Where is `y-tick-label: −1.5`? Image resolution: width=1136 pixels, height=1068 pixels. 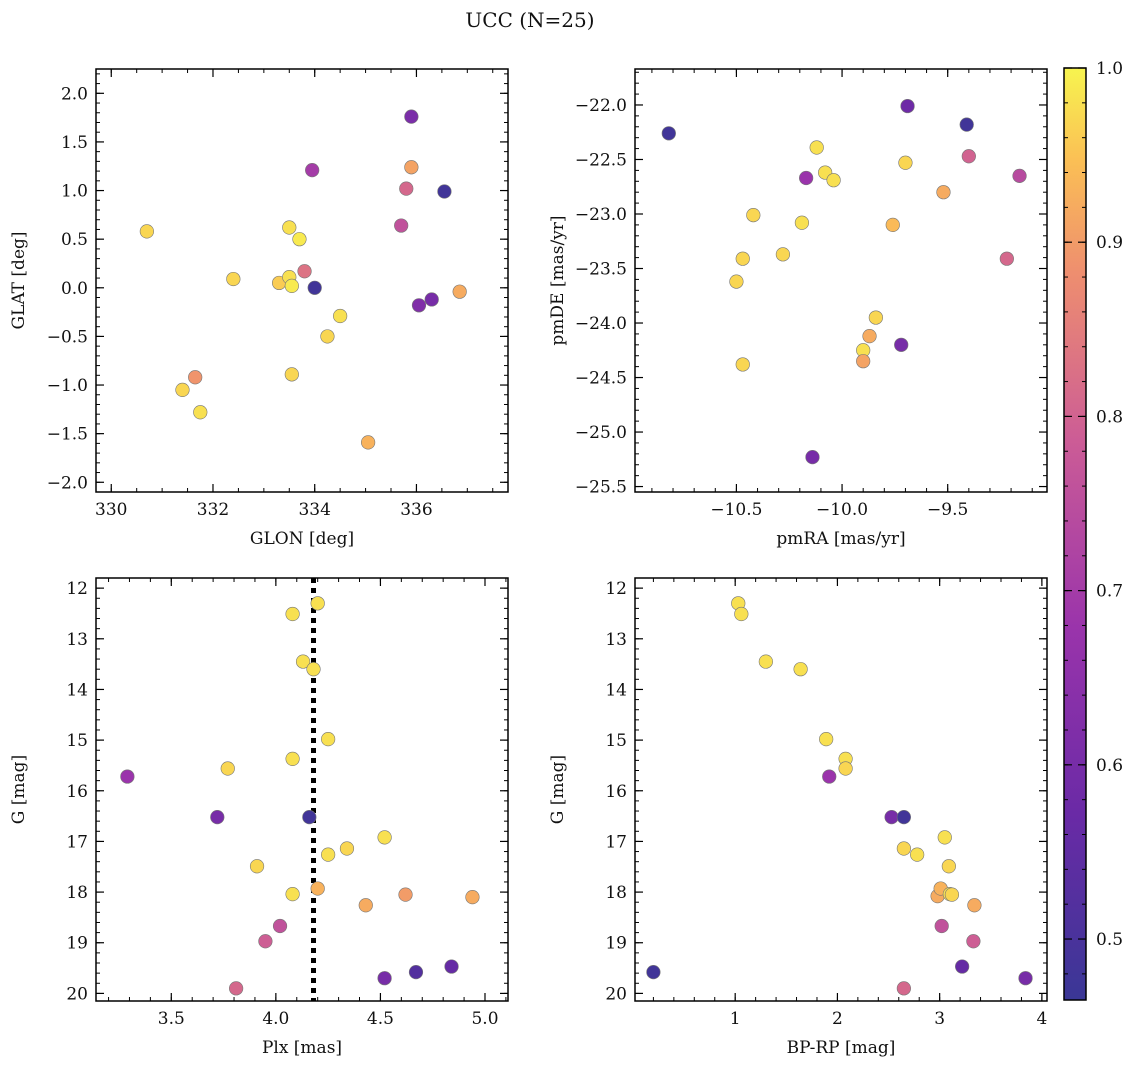
y-tick-label: −1.5 is located at coordinates (67, 435).